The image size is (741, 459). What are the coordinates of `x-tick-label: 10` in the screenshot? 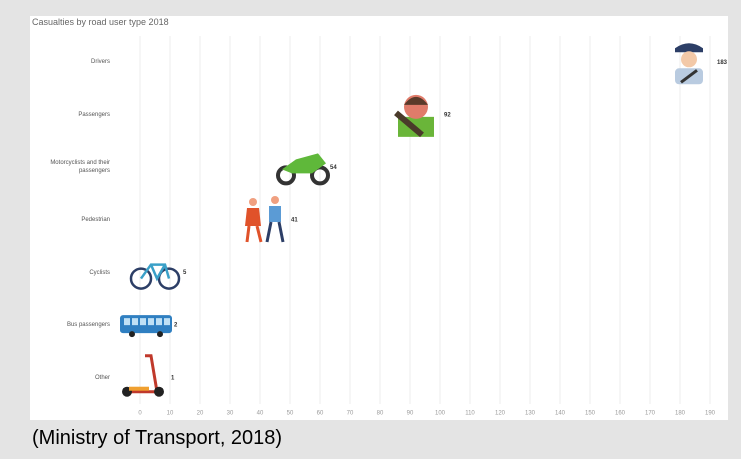 It's located at (170, 414).